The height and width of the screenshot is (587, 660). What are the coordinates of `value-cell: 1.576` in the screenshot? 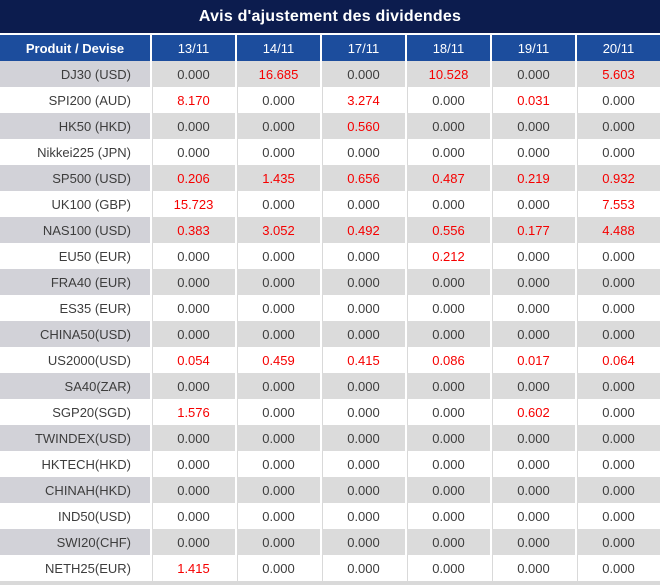 It's located at (192, 412).